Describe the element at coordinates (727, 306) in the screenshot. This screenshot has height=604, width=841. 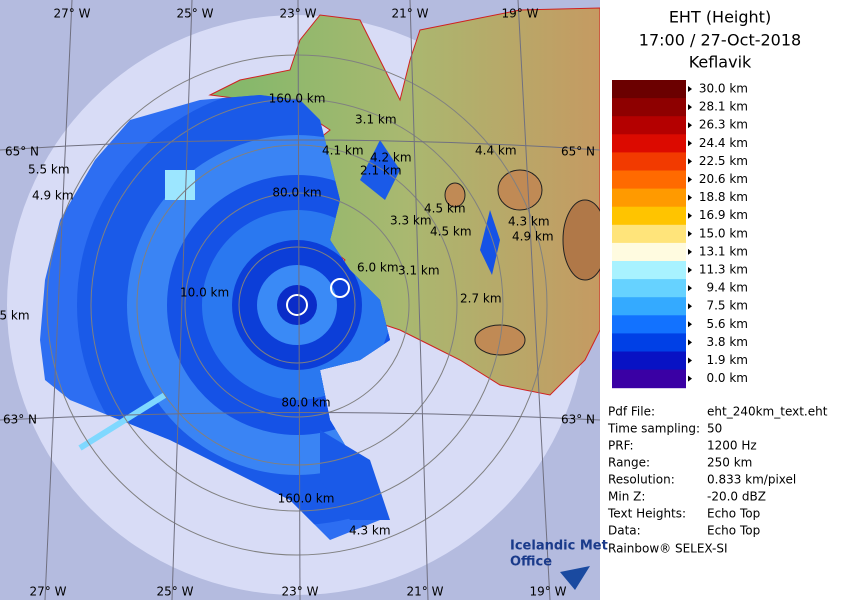
I see `legend-label: 7.5 km` at that location.